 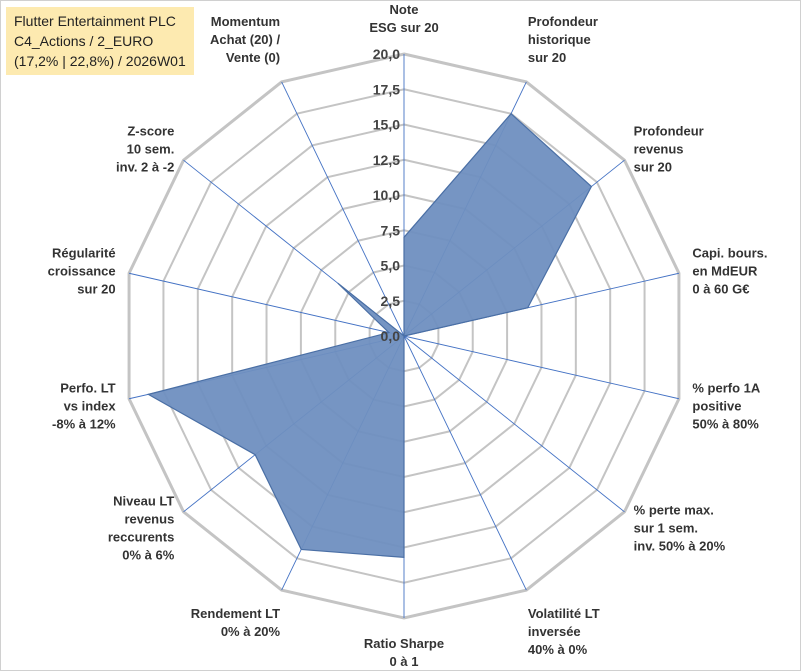 I want to click on axis-label-6-line-2: sur 1 sem., so click(x=666, y=528).